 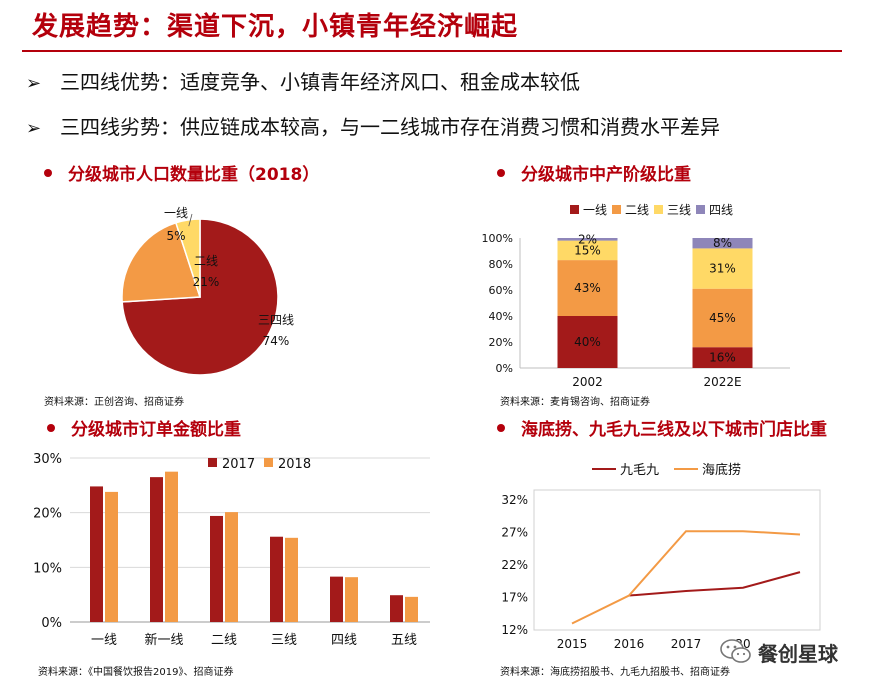 What do you see at coordinates (501, 290) in the screenshot?
I see `y-tick-label: 60%` at bounding box center [501, 290].